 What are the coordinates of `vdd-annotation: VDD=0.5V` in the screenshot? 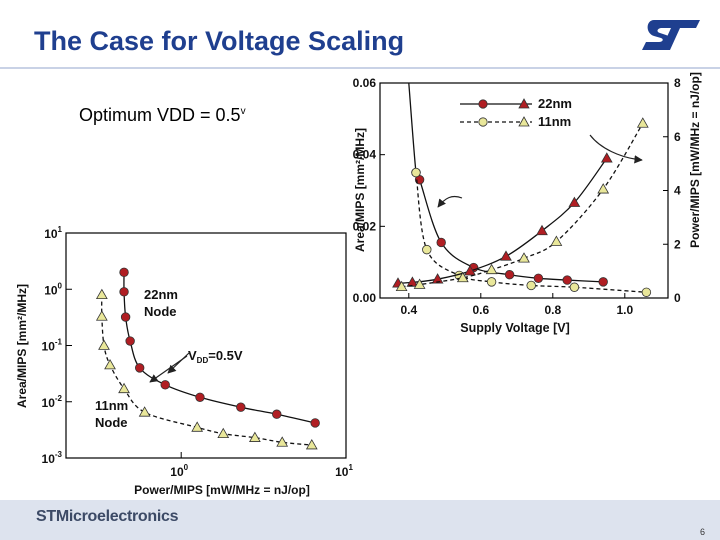 It's located at (215, 356).